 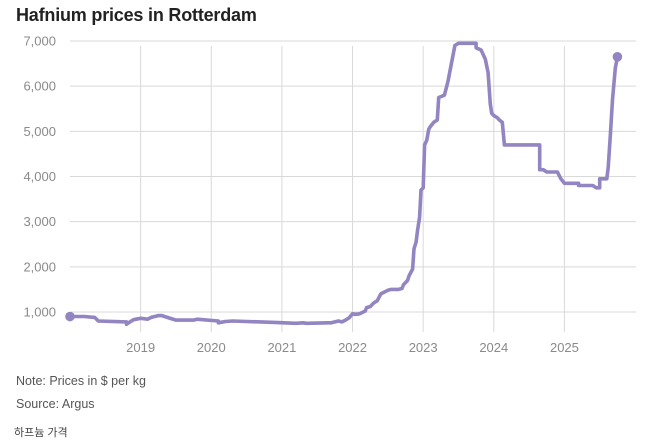 What do you see at coordinates (39, 86) in the screenshot?
I see `y-tick-label-6000: 6,000` at bounding box center [39, 86].